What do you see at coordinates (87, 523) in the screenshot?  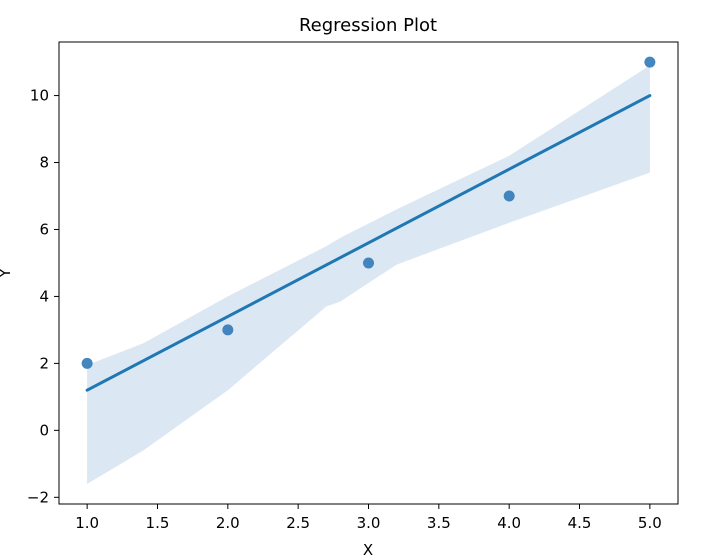 I see `x-tick-label: 1.0` at bounding box center [87, 523].